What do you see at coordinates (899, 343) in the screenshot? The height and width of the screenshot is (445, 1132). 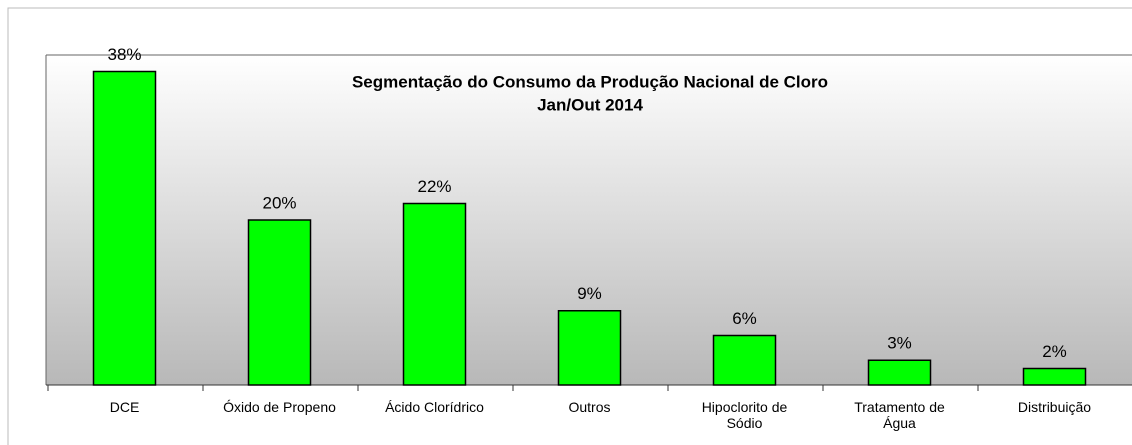 I see `value-label: 3%` at bounding box center [899, 343].